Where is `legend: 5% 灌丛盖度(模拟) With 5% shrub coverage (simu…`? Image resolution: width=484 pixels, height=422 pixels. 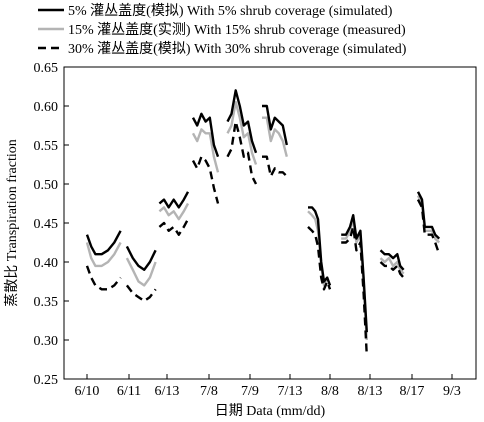
legend: 5% 灌丛盖度(模拟) With 5% shrub coverage (simu… is located at coordinates (222, 30).